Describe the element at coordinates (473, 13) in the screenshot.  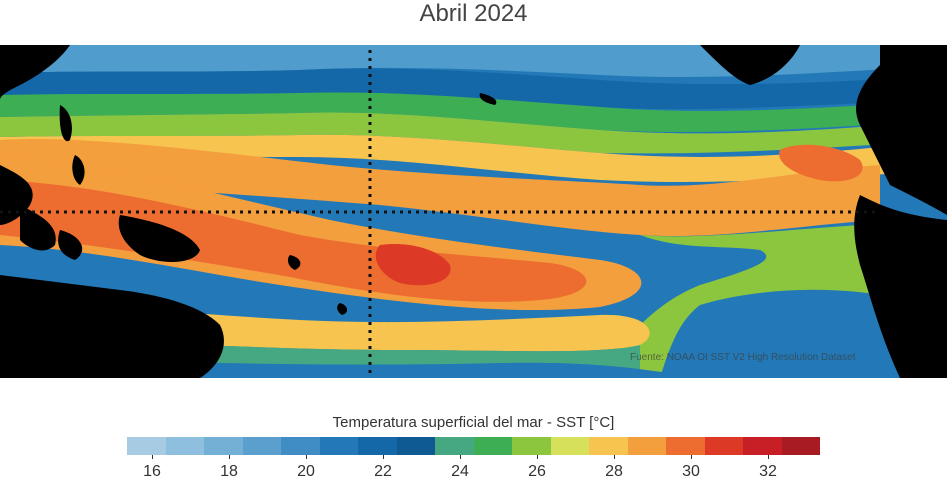
I see `map-title: Abril 2024` at that location.